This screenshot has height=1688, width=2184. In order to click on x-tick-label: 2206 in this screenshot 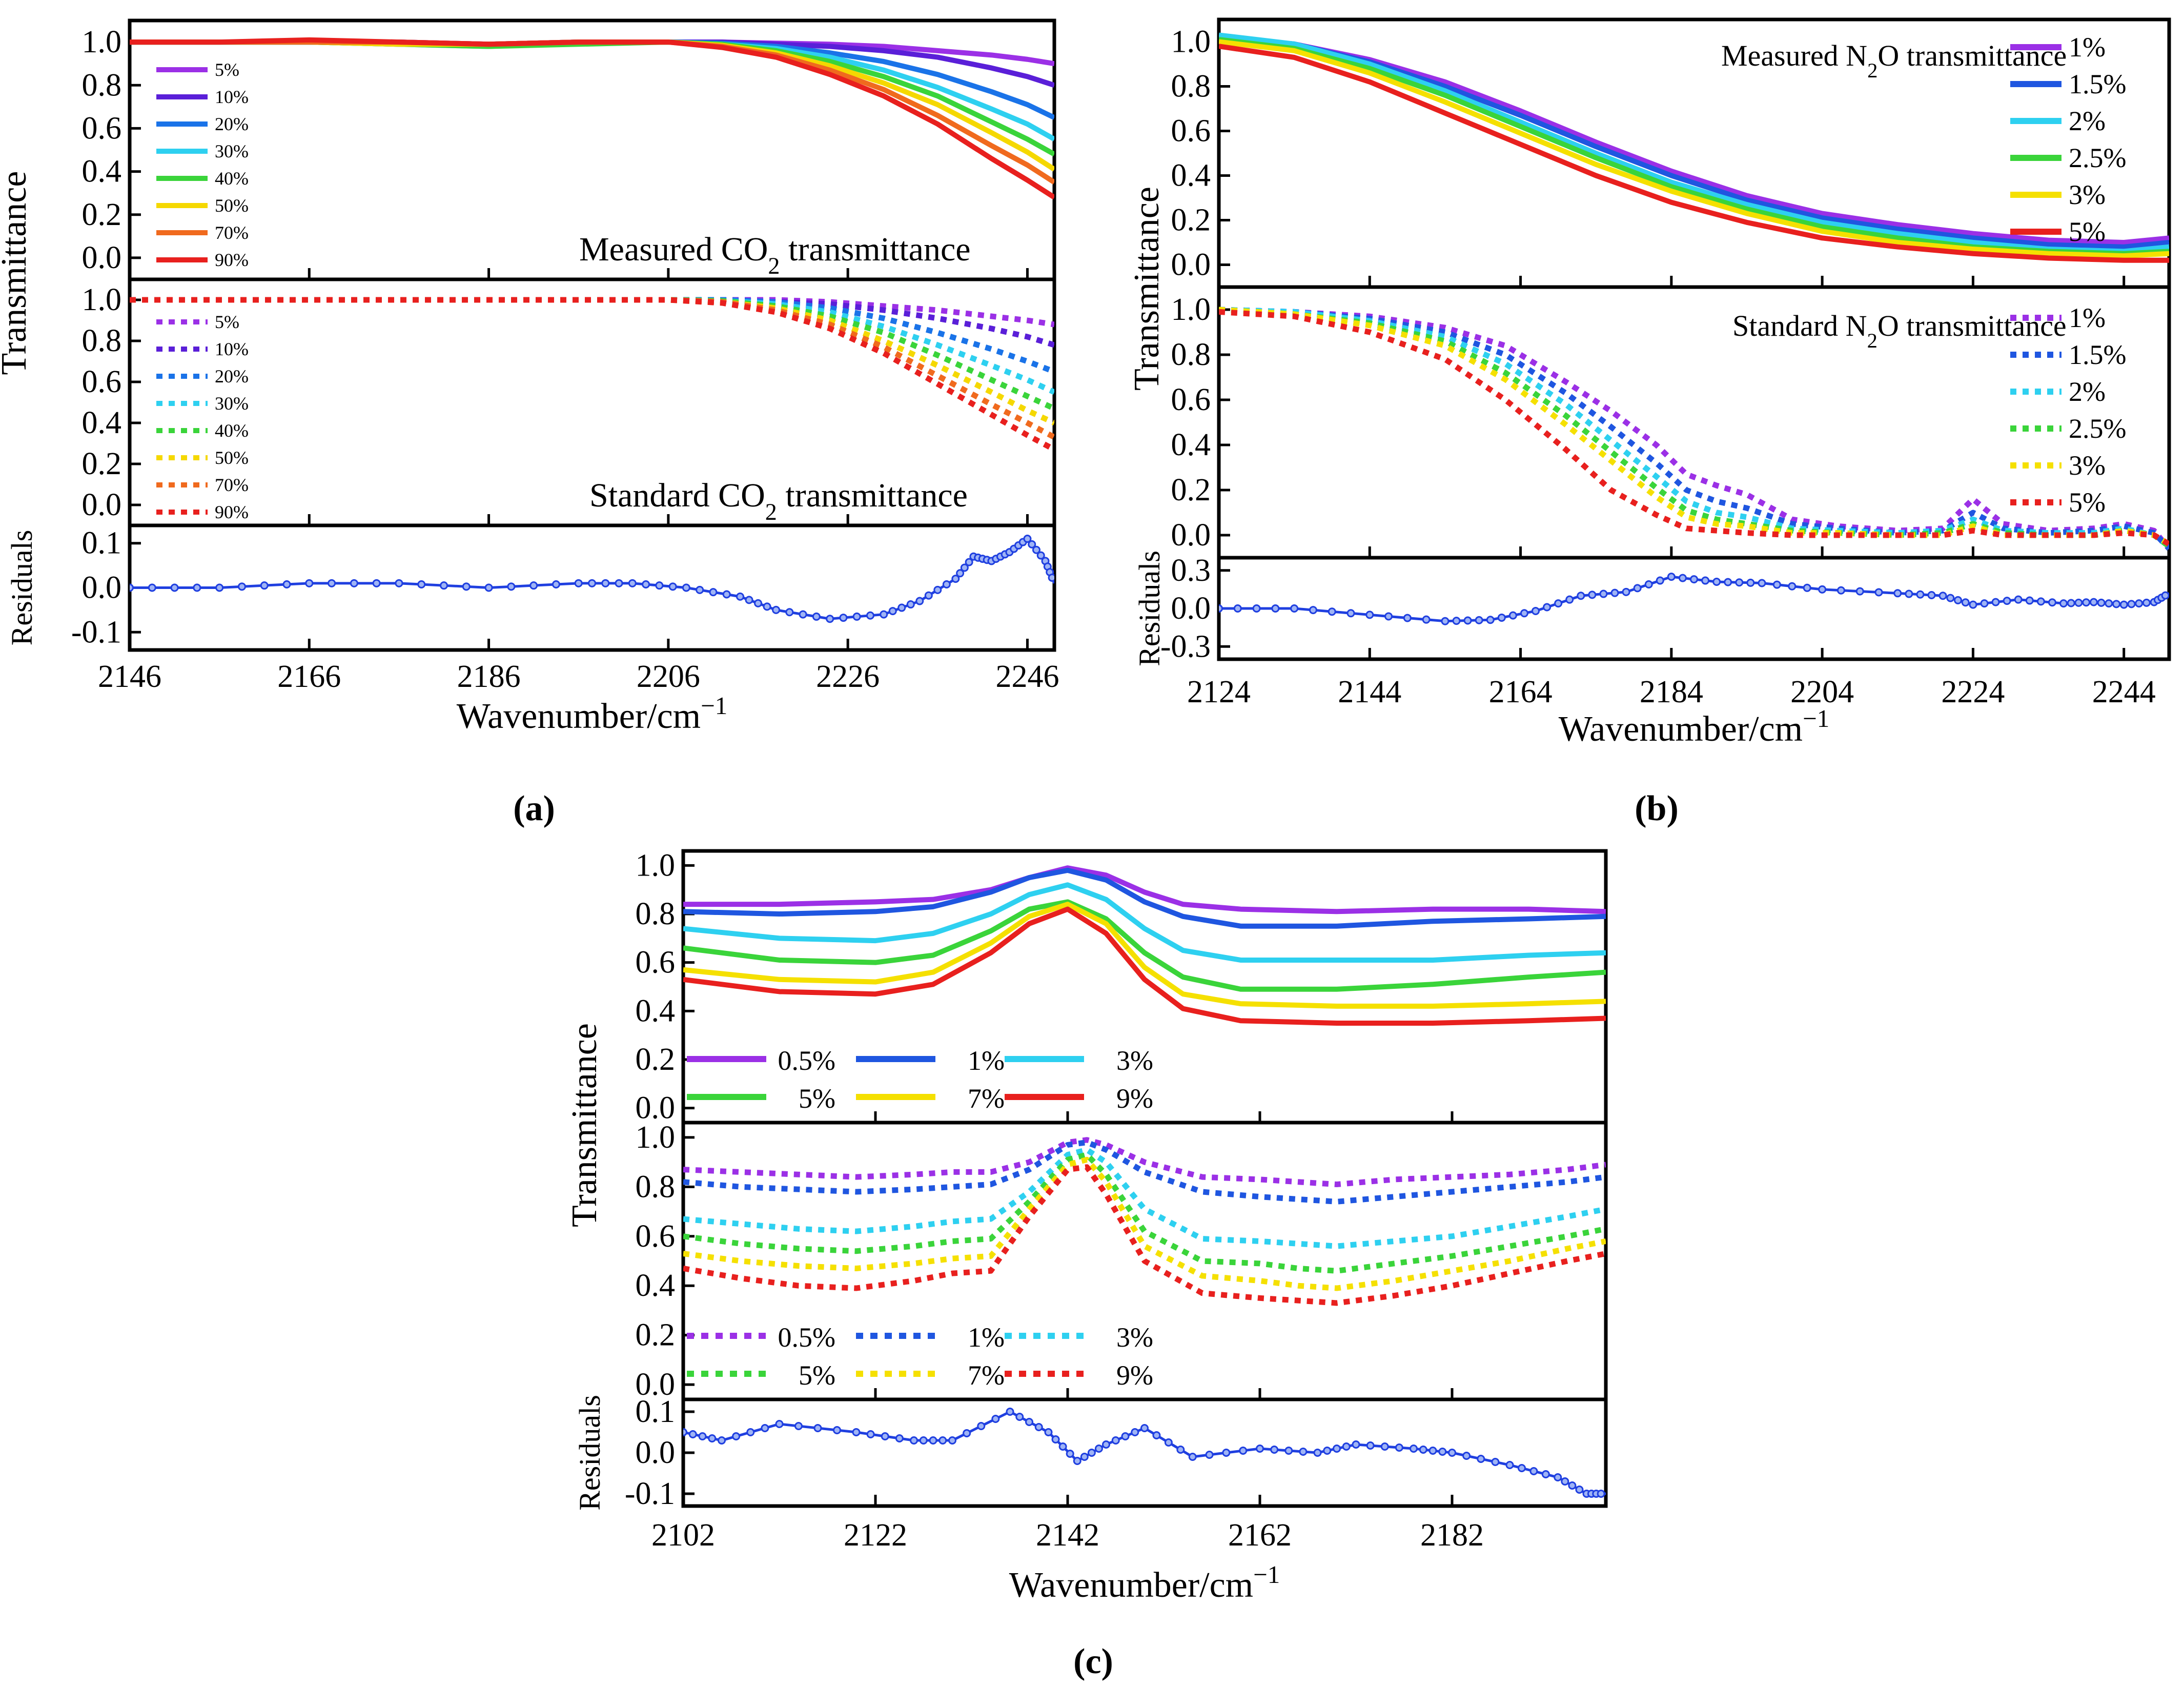, I will do `click(668, 676)`.